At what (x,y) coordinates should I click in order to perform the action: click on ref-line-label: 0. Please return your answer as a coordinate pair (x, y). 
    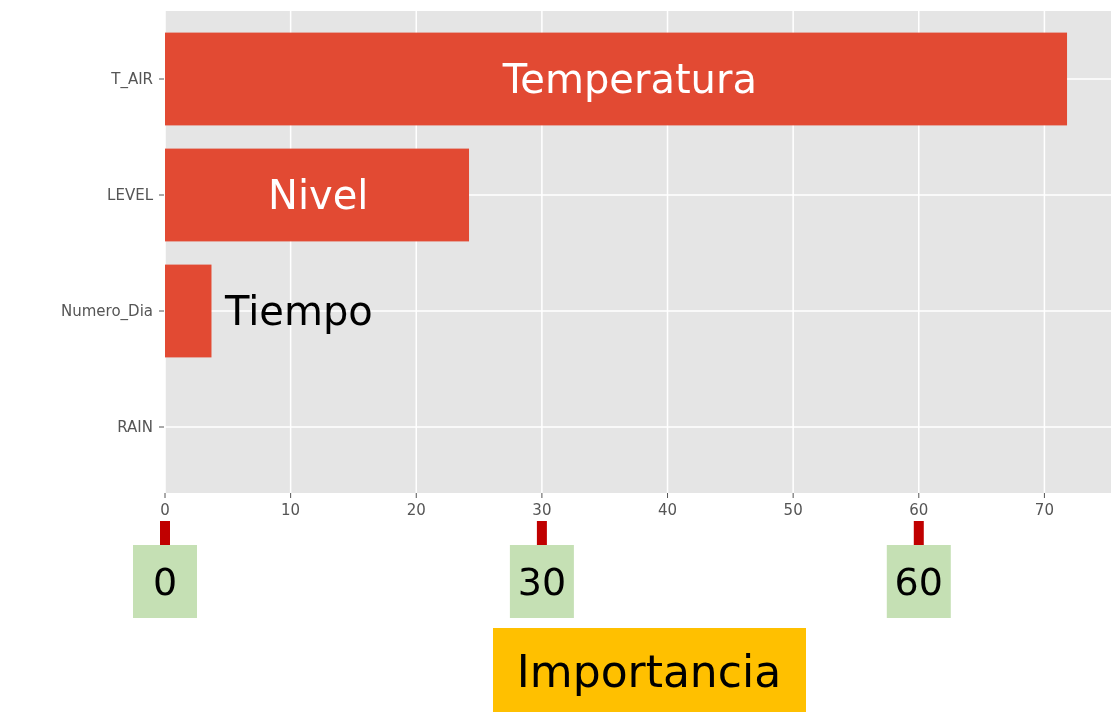
    Looking at the image, I should click on (165, 582).